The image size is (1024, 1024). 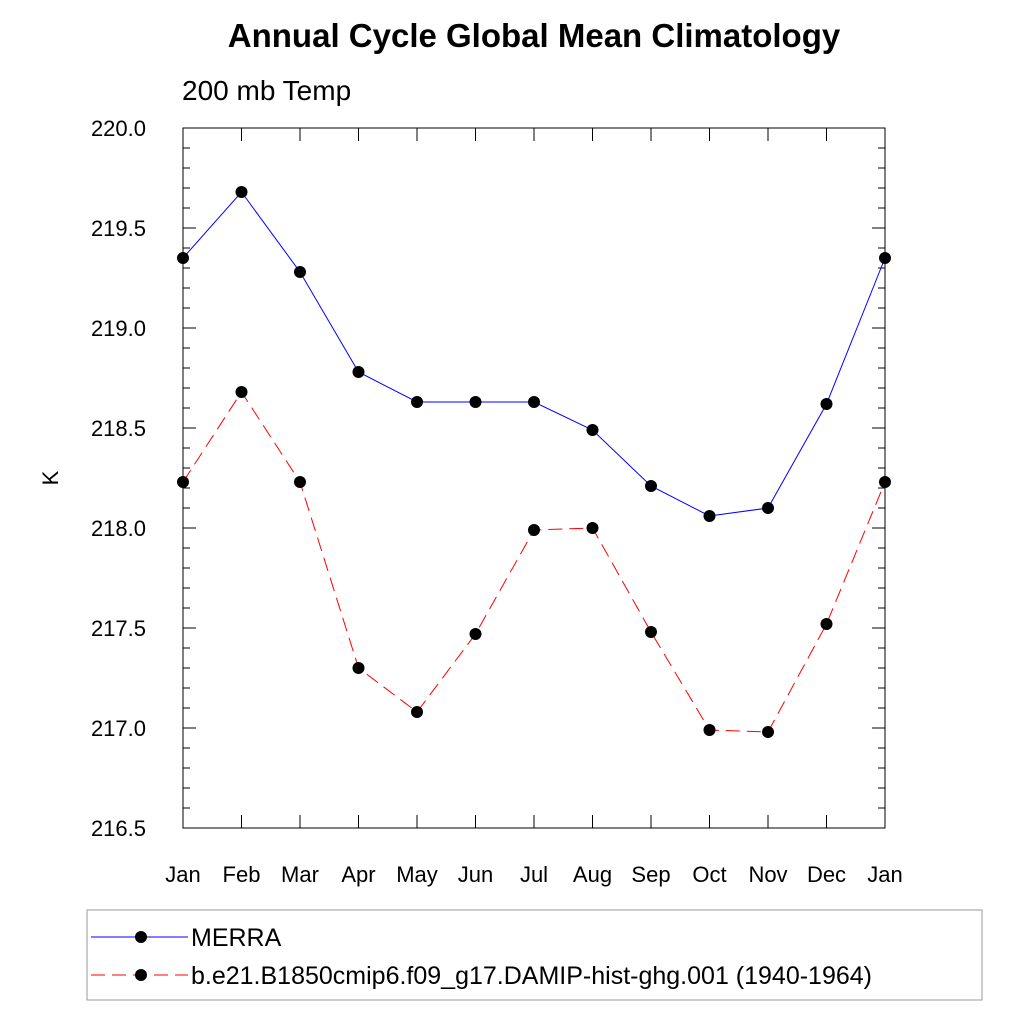 What do you see at coordinates (592, 874) in the screenshot?
I see `x-tick-label: Aug` at bounding box center [592, 874].